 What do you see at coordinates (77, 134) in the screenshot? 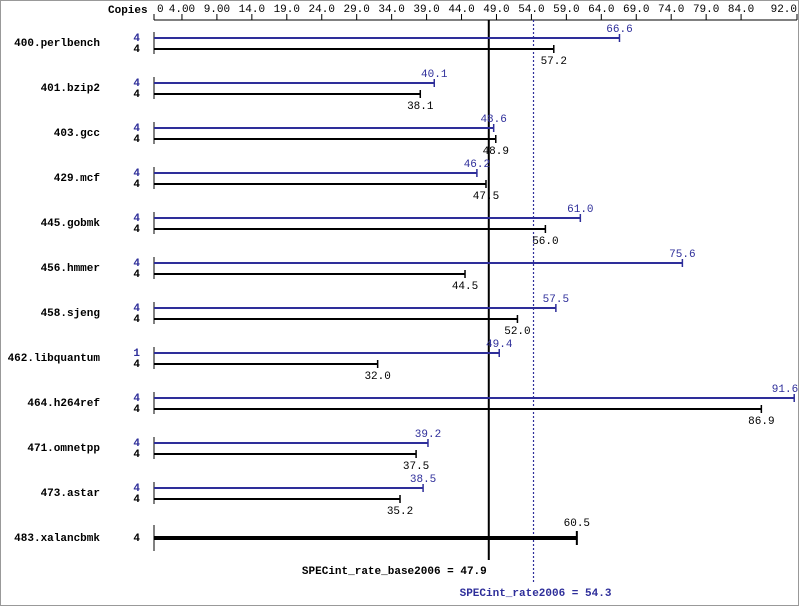
I see `category-label: 403.gcc` at bounding box center [77, 134].